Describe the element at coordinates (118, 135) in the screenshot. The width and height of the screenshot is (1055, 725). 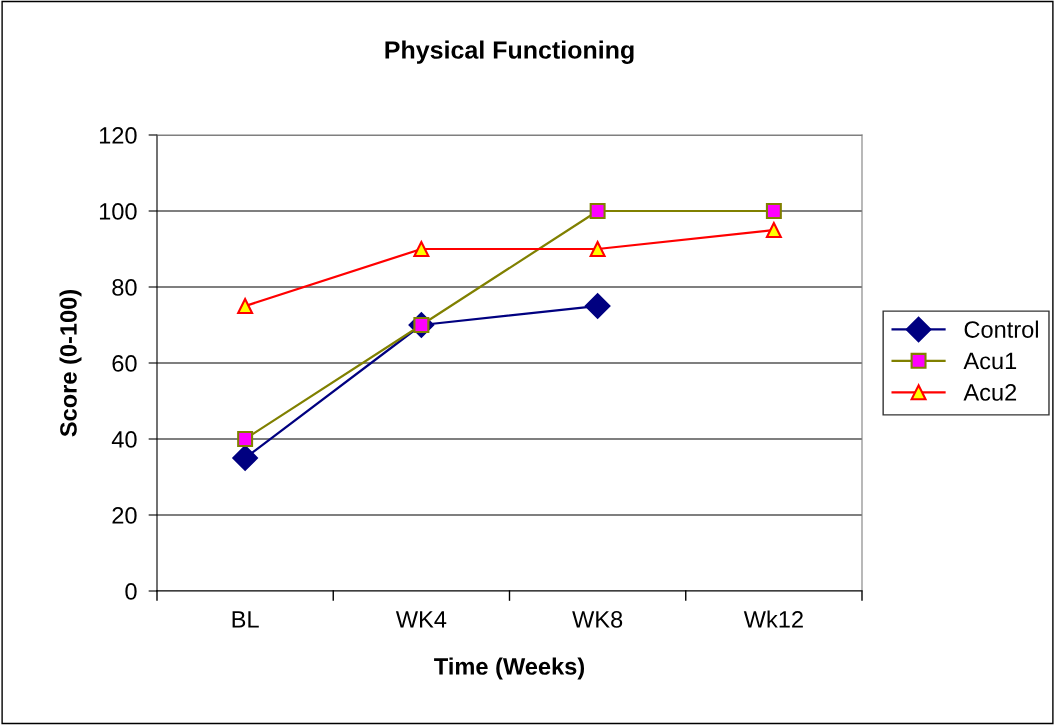
I see `y-tick-label: 120` at that location.